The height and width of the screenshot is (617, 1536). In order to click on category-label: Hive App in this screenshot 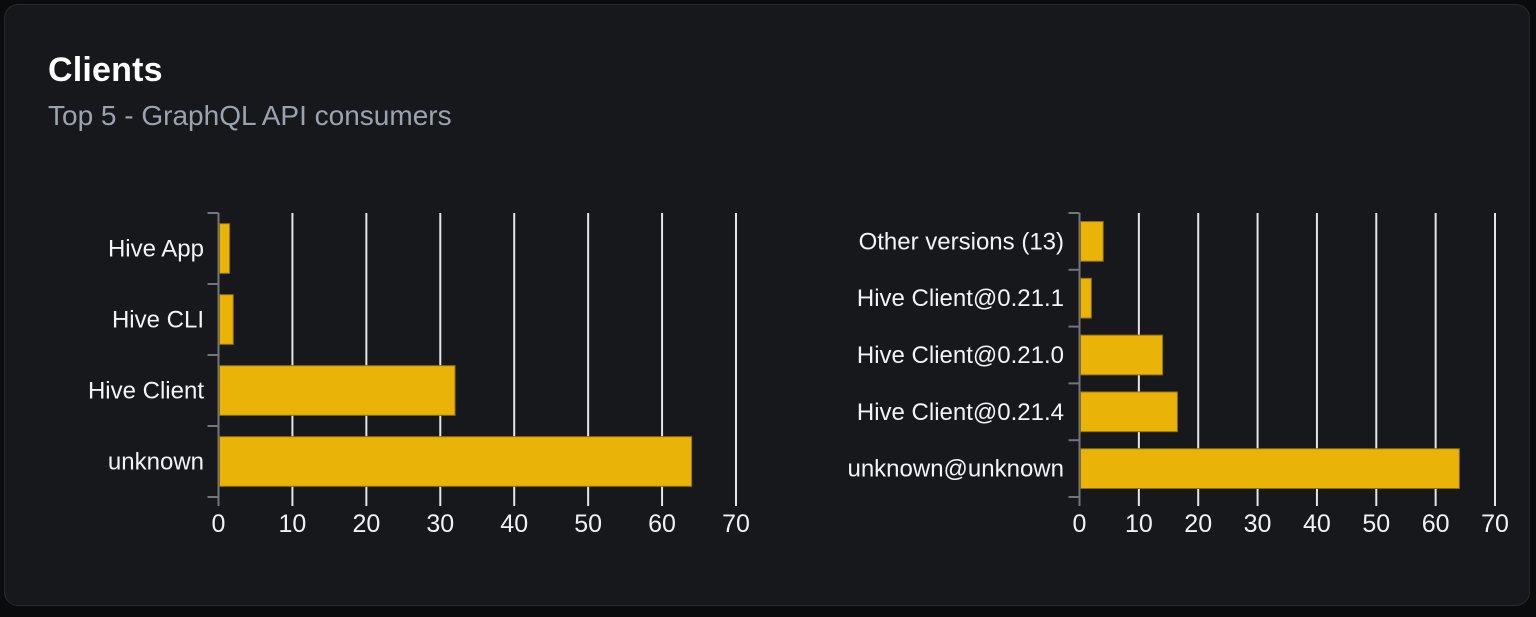, I will do `click(156, 249)`.